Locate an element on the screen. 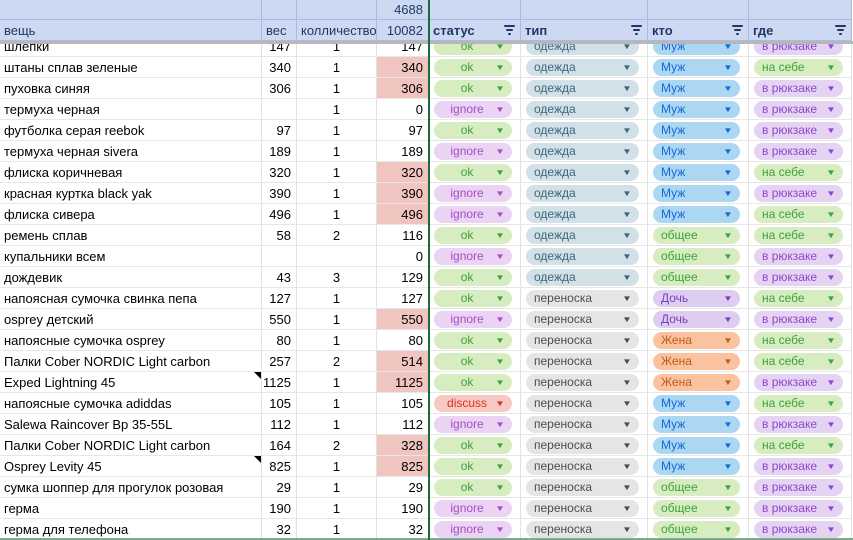  total-weight-cell: 129 is located at coordinates (403, 277).